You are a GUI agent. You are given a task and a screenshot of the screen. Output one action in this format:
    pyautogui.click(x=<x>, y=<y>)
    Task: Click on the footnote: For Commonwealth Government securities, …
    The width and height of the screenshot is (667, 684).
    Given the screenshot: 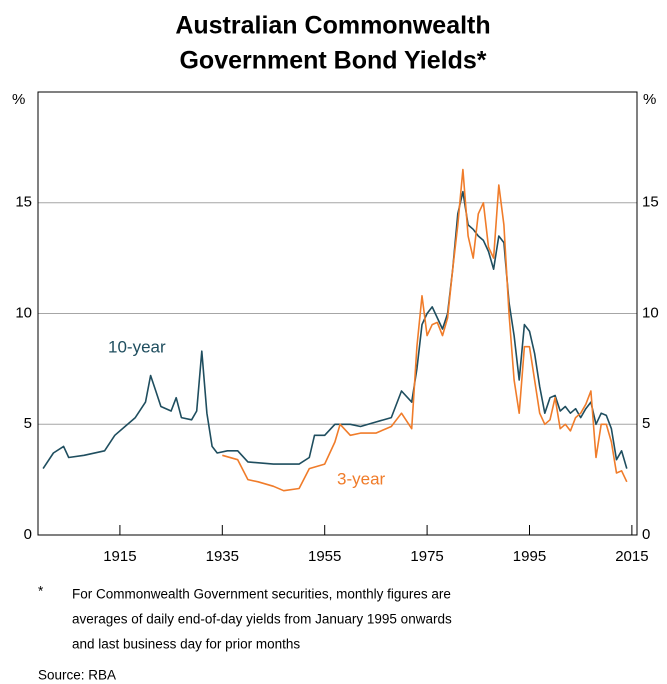 What is the action you would take?
    pyautogui.click(x=261, y=594)
    